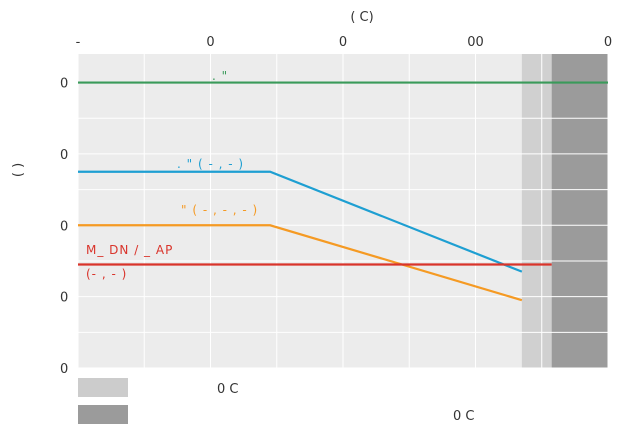  I want to click on series-label-3-line2: (- , - ), so click(106, 274).